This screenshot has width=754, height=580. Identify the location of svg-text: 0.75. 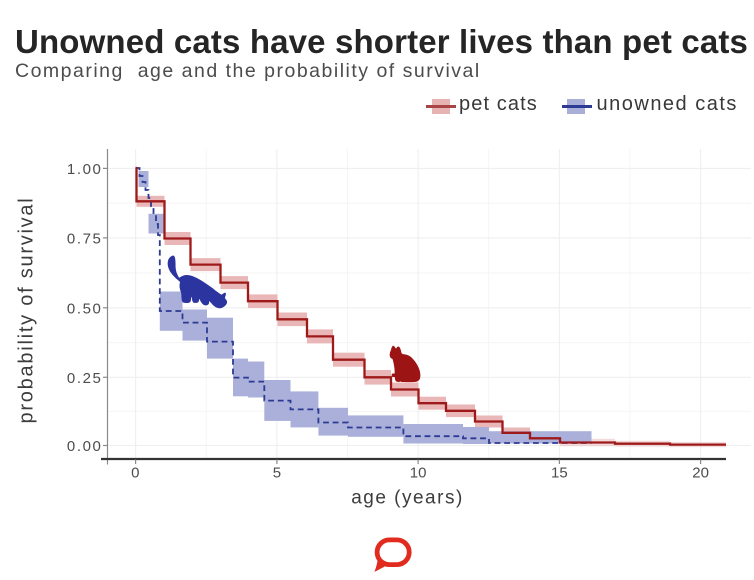
(85, 238).